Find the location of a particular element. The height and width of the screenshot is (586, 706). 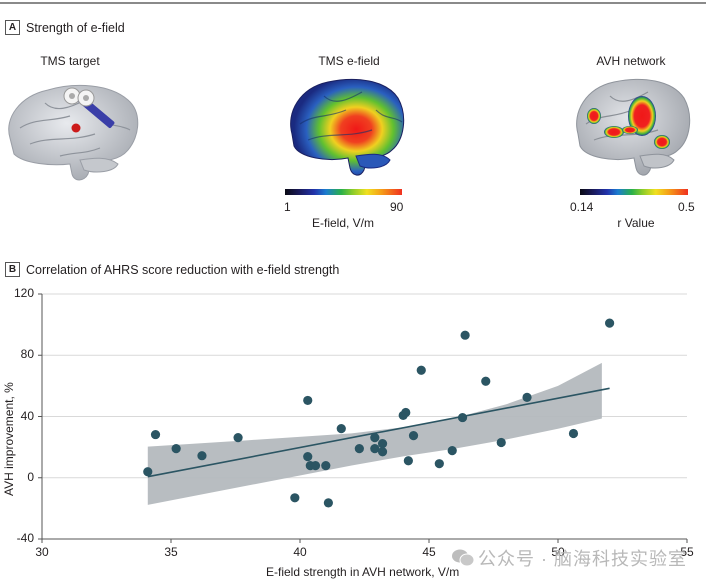

tms-target-title: TMS target is located at coordinates (70, 61).